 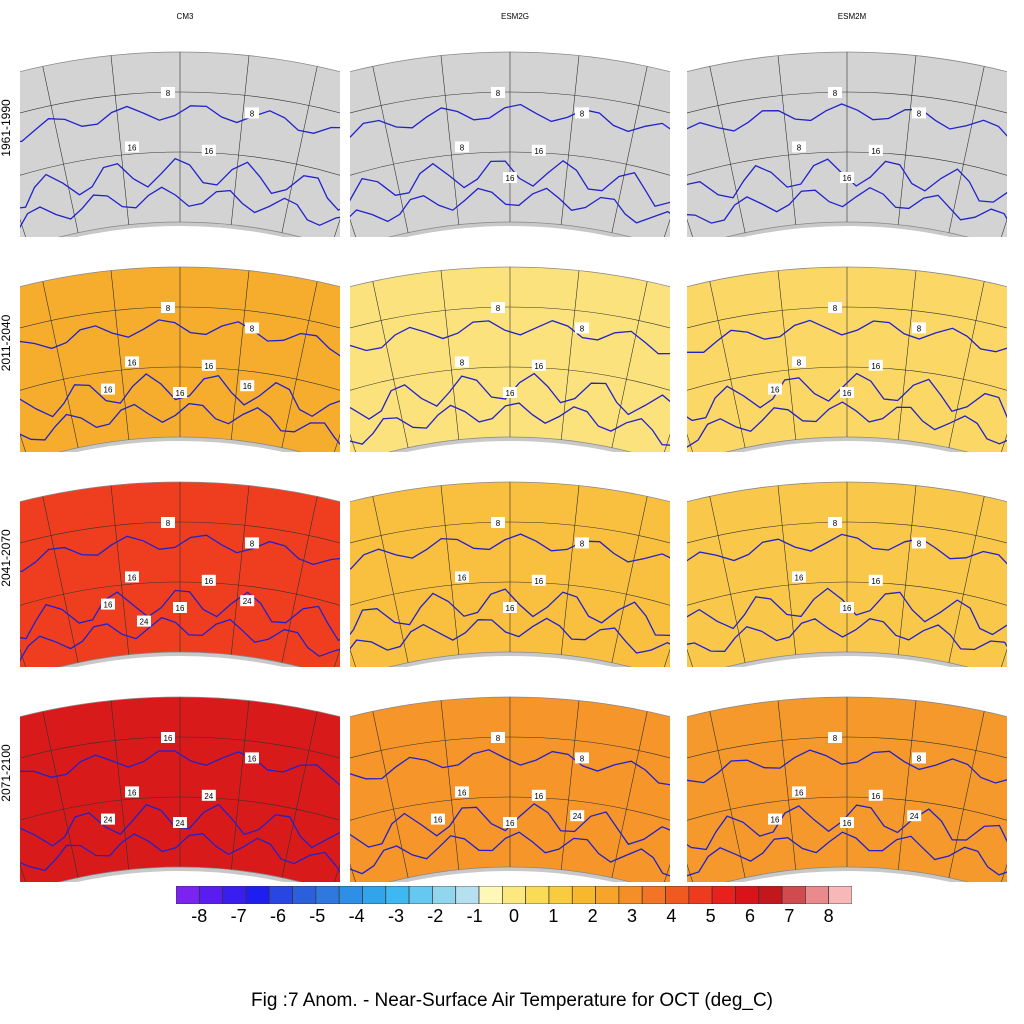 What do you see at coordinates (185, 16) in the screenshot?
I see `column-title-cm3: CM3` at bounding box center [185, 16].